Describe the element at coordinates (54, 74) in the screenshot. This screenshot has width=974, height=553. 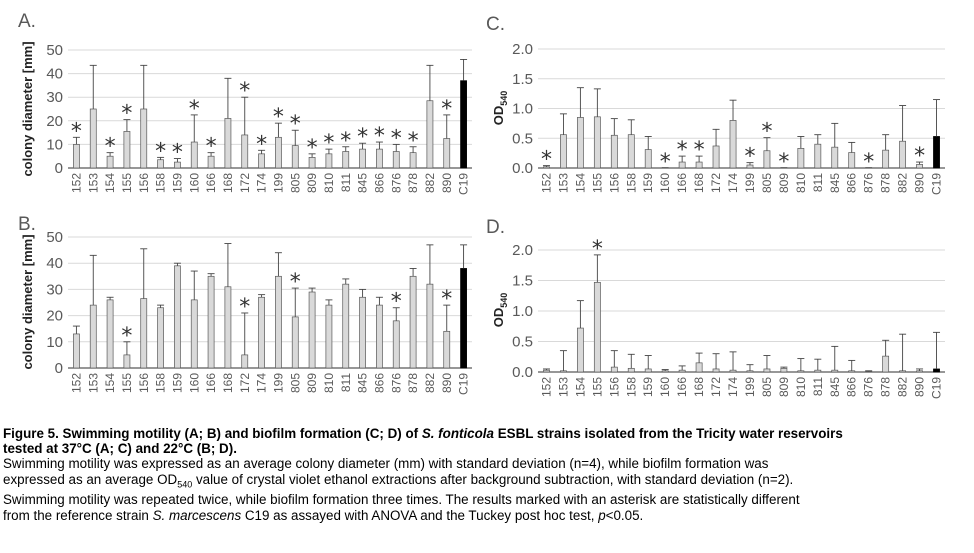
I see `y-tick-label: 40` at that location.